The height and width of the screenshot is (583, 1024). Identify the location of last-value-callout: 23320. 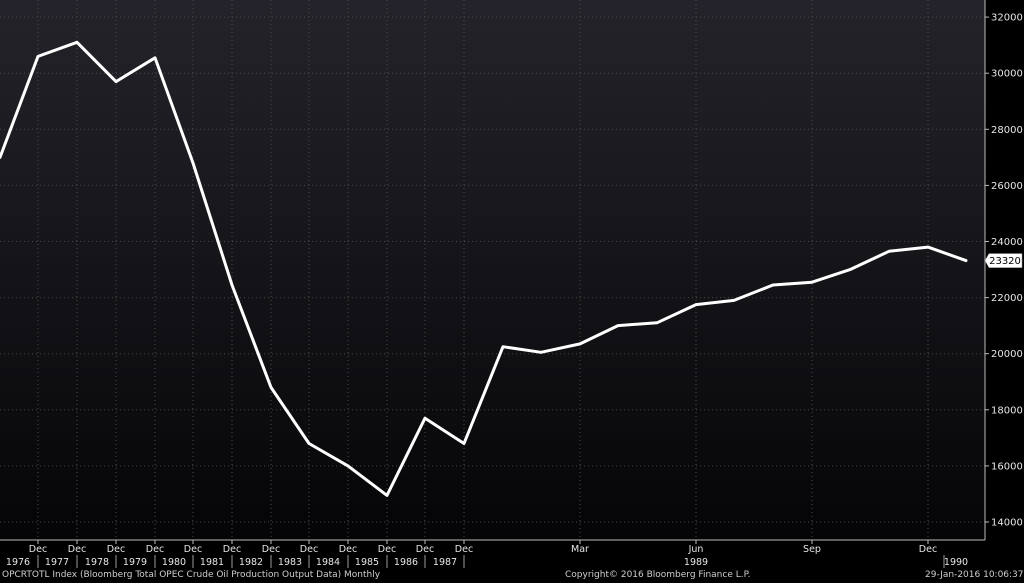
(1003, 260).